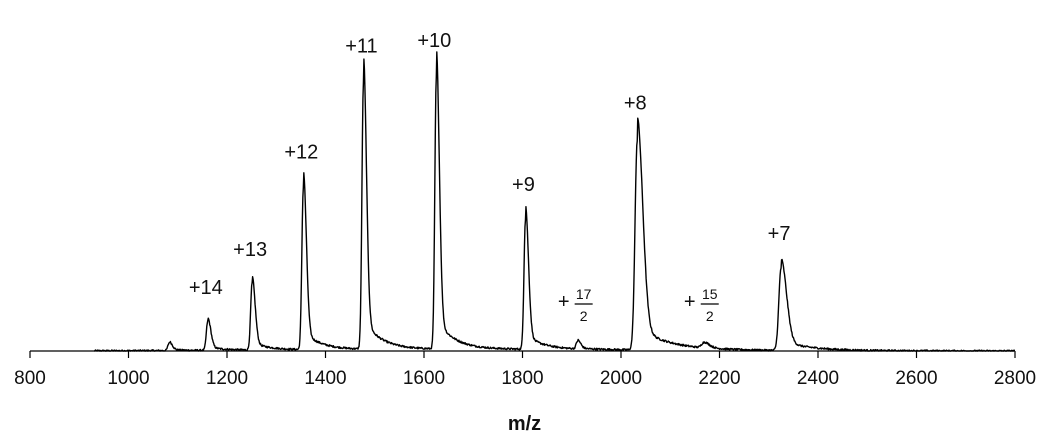 This screenshot has height=444, width=1050. What do you see at coordinates (227, 378) in the screenshot?
I see `x-tick-label: 1200` at bounding box center [227, 378].